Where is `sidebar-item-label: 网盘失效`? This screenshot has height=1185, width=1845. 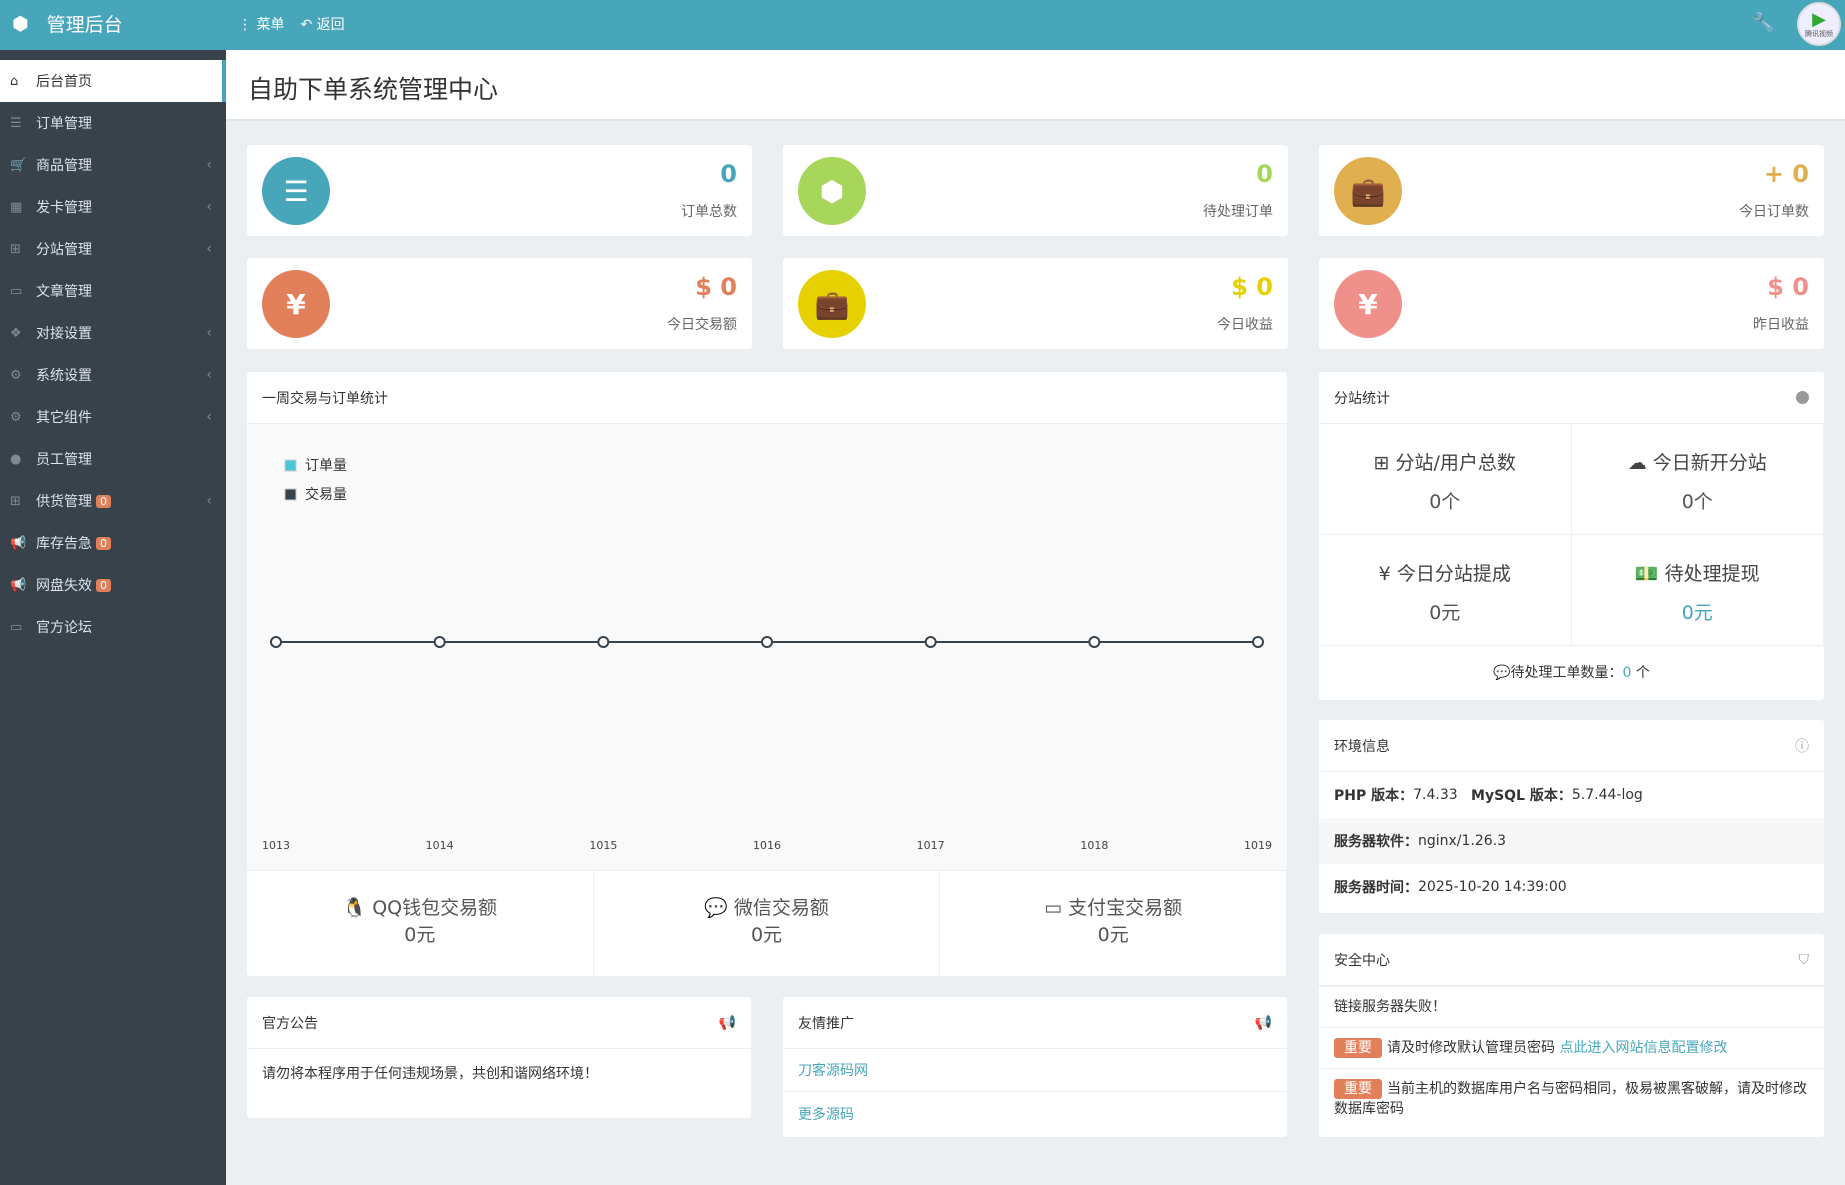 sidebar-item-label: 网盘失效 is located at coordinates (64, 586).